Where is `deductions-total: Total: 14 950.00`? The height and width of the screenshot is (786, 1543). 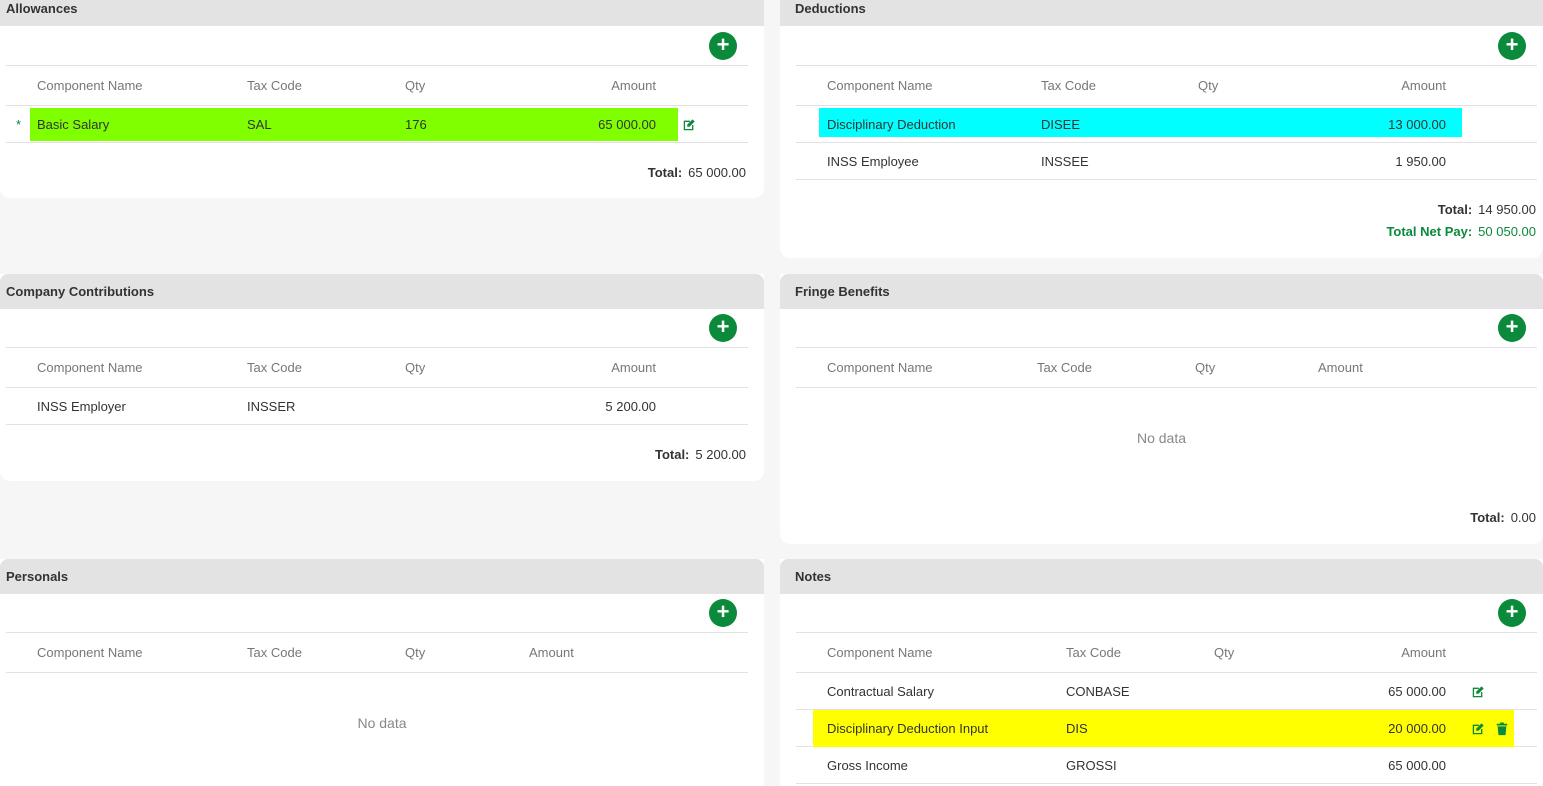
deductions-total: Total: 14 950.00 is located at coordinates (1487, 209).